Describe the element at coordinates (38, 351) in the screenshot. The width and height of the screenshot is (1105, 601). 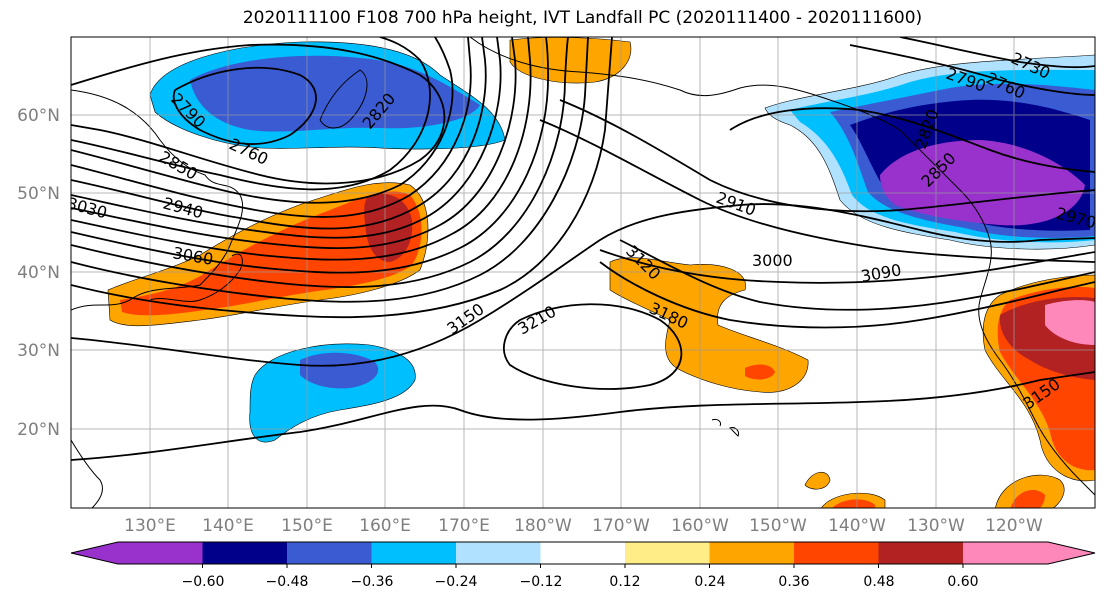
I see `lat-label: 30°N` at that location.